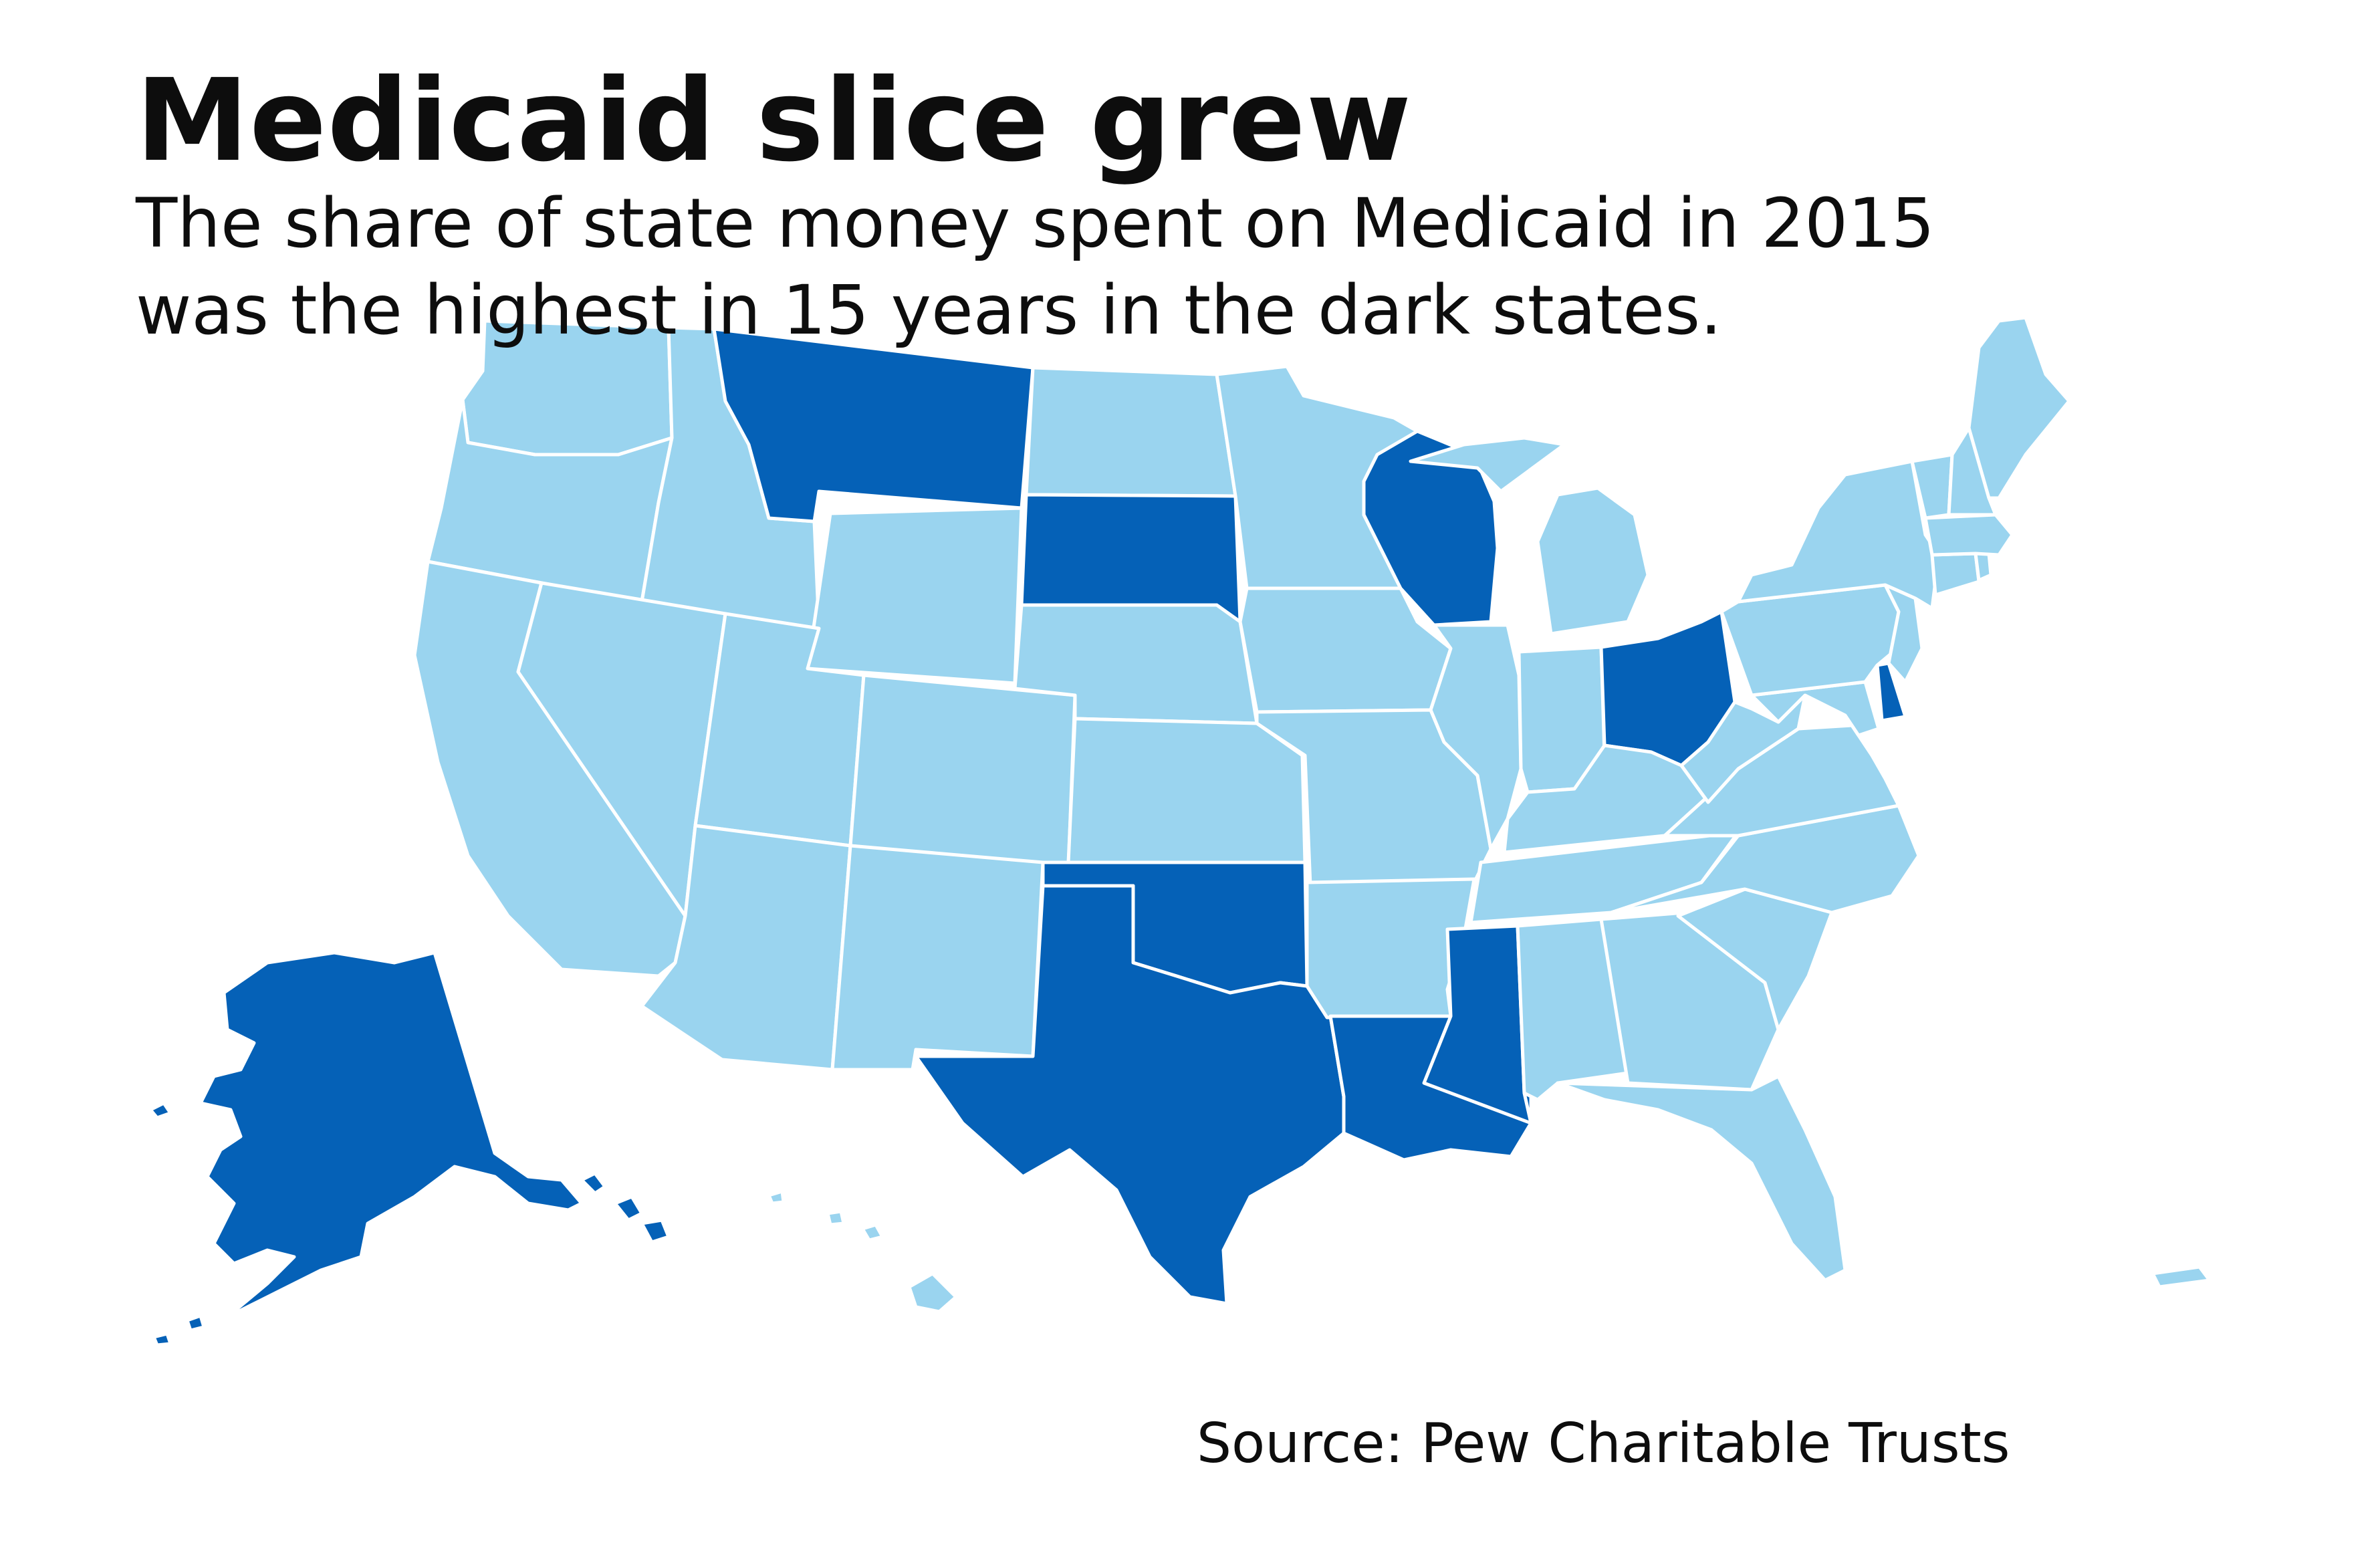  What do you see at coordinates (1765, 860) in the screenshot?
I see `state-nc` at bounding box center [1765, 860].